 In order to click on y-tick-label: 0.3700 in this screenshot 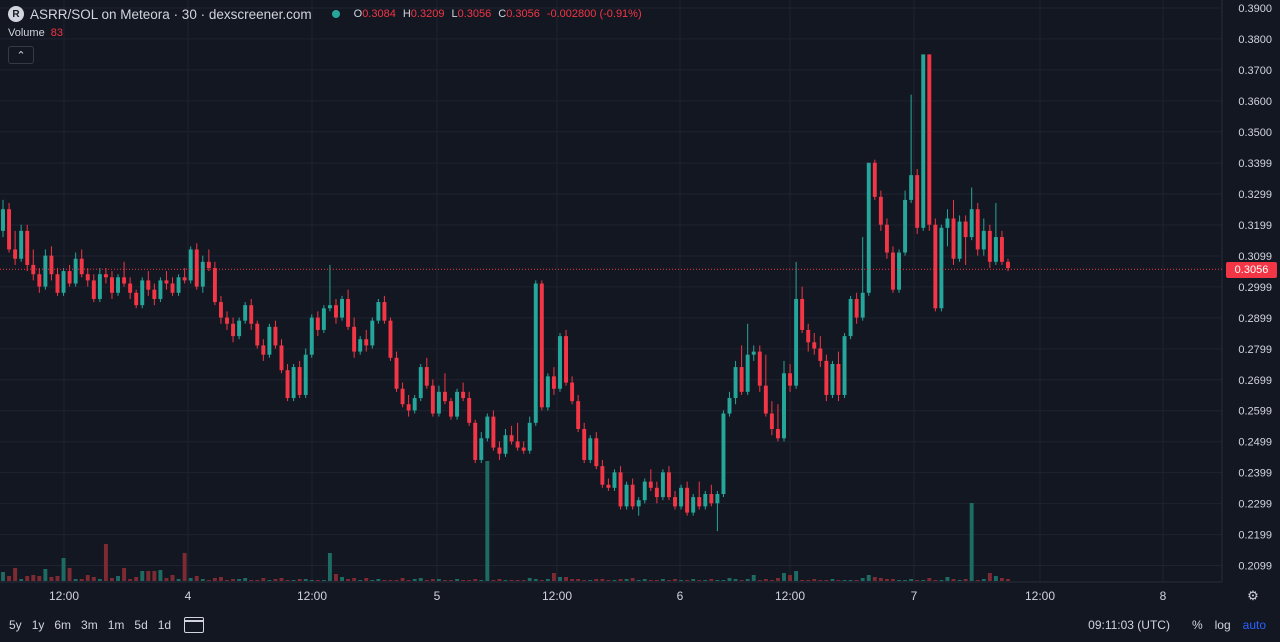, I will do `click(1255, 71)`.